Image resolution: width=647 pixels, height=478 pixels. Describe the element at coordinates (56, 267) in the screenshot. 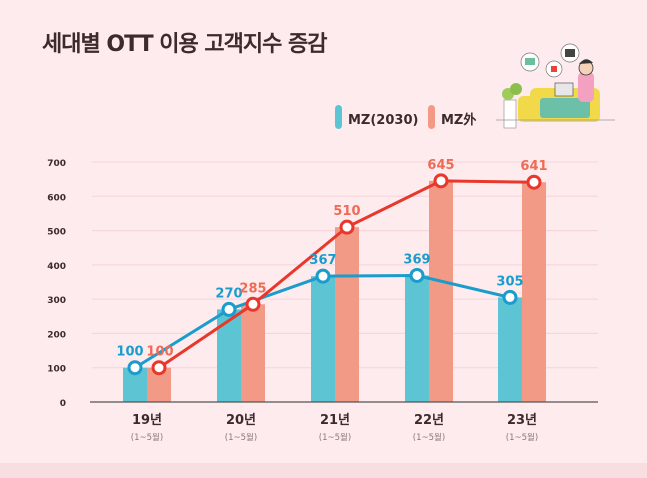

I see `y-tick-label: 400` at that location.